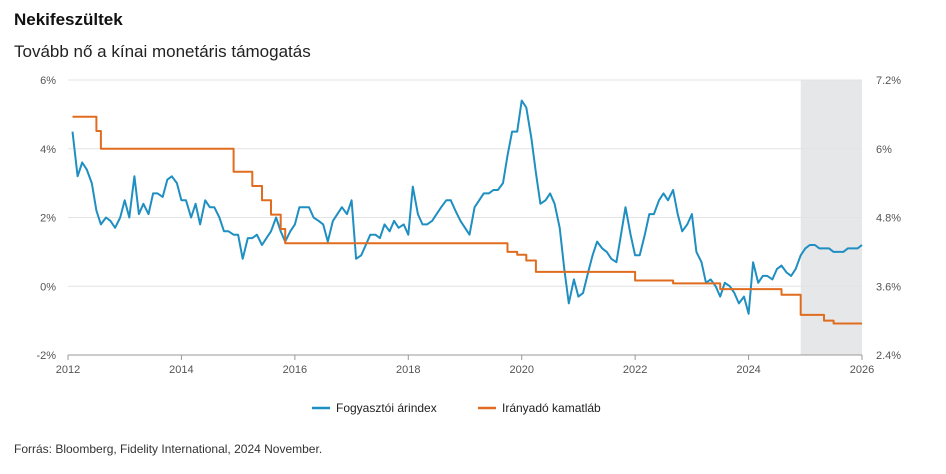 This screenshot has height=474, width=946. I want to click on chart-title: Nekifeszültek, so click(68, 19).